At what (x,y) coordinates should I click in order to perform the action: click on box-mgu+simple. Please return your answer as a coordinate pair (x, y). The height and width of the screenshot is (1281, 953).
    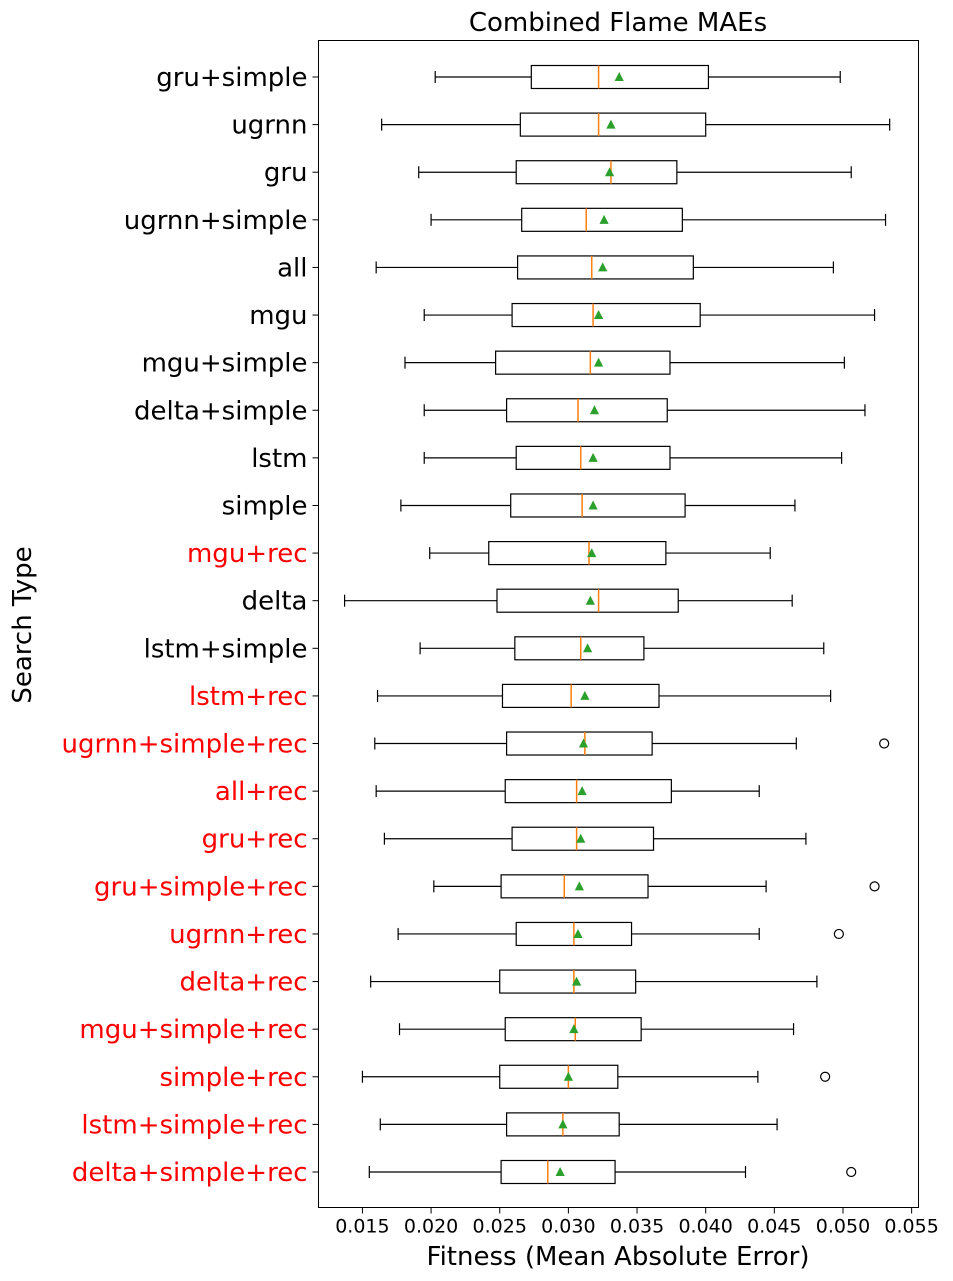
    Looking at the image, I should click on (624, 362).